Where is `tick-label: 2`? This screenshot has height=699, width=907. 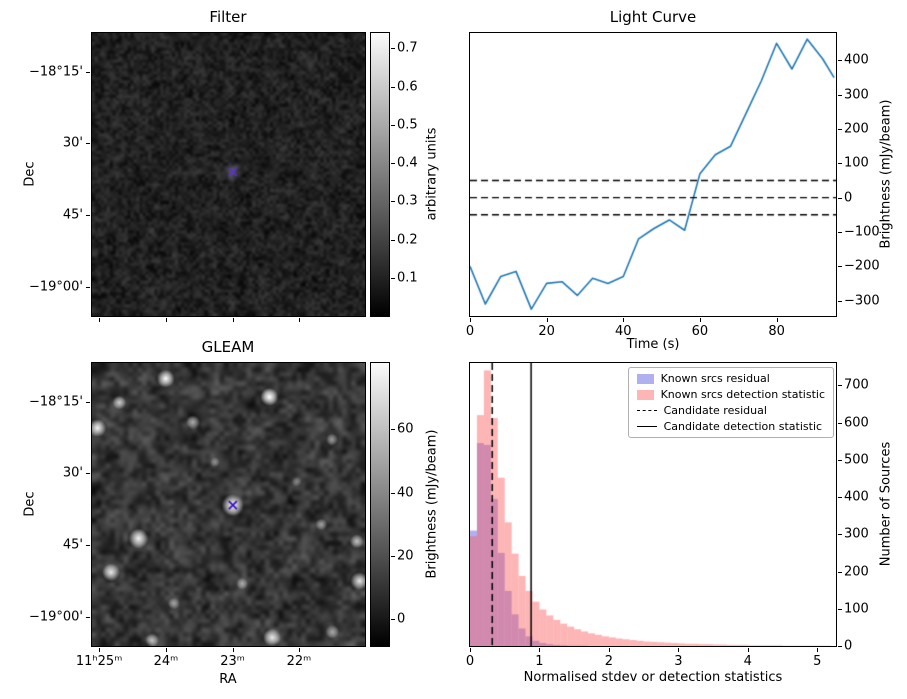 tick-label: 2 is located at coordinates (609, 661).